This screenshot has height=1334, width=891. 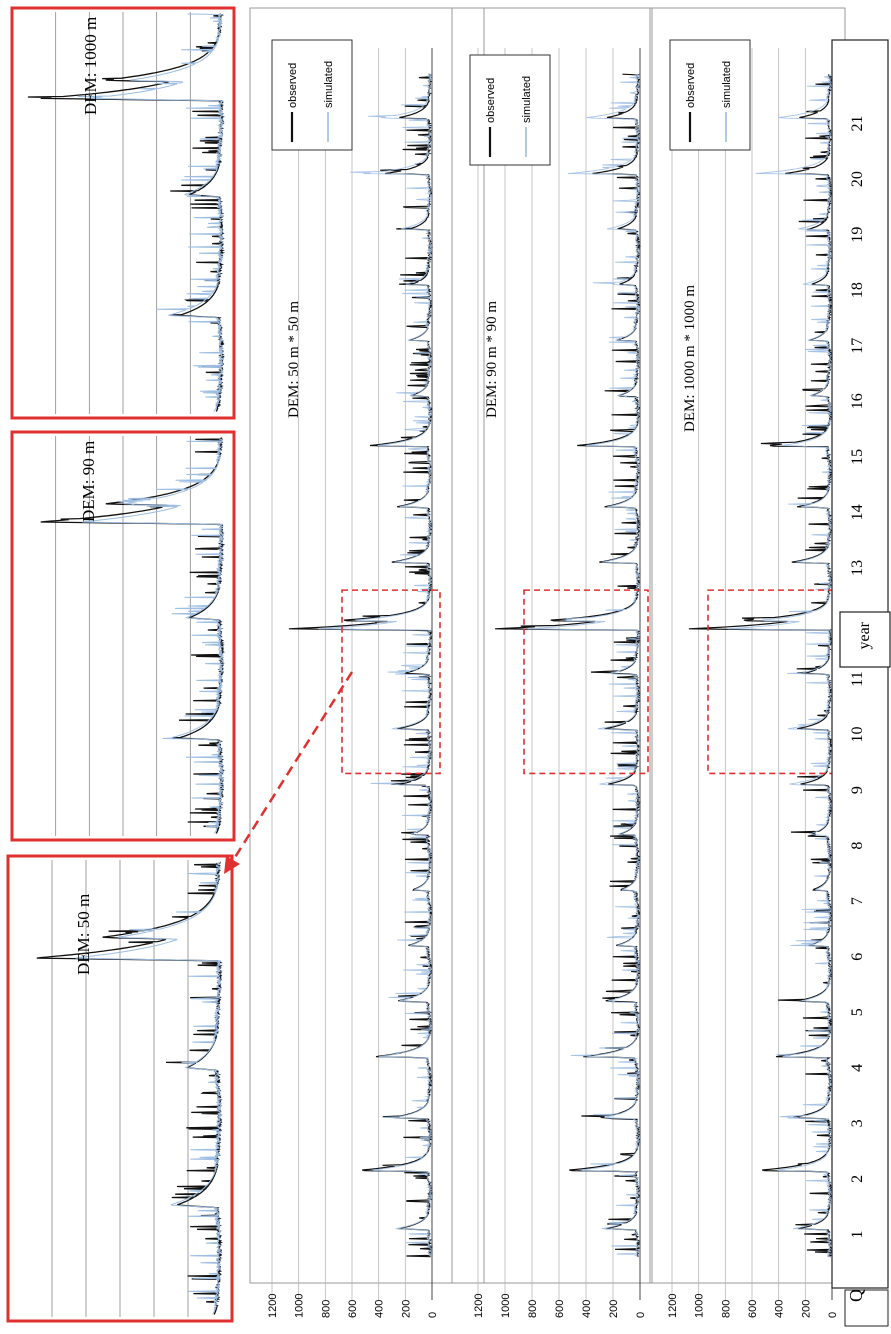 I want to click on legend-observed-label-3: observed, so click(x=691, y=85).